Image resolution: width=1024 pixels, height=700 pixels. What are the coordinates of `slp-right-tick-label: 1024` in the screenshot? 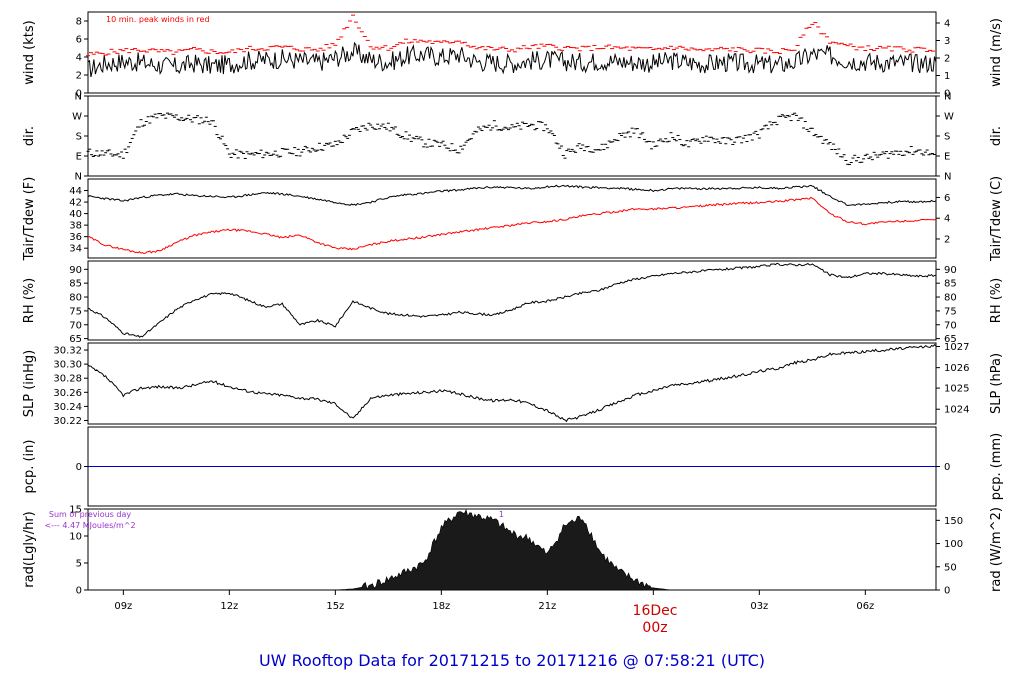 It's located at (956, 410).